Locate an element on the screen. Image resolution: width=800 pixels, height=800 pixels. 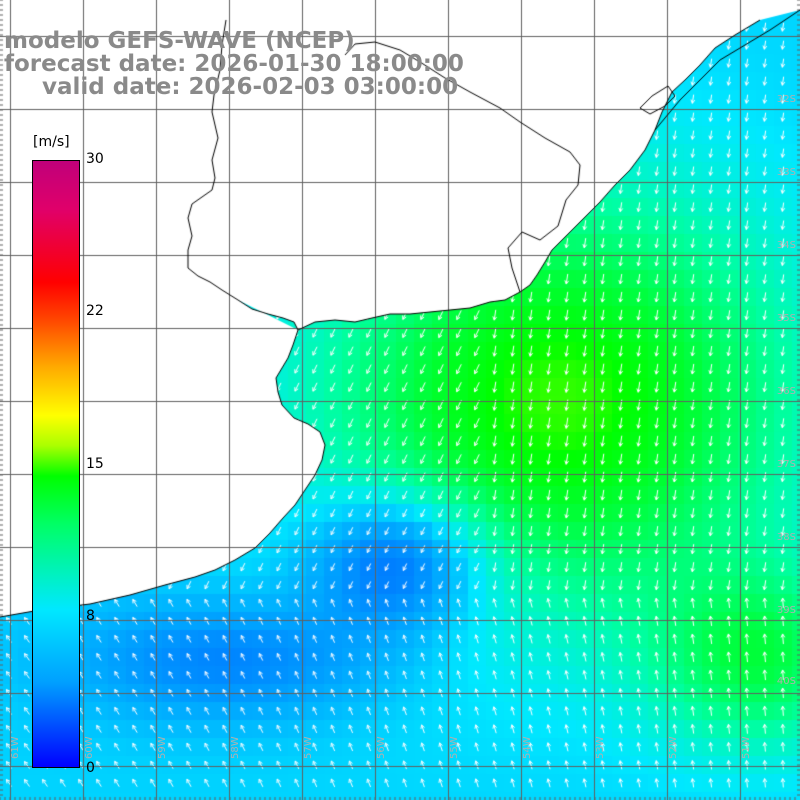
lon-label: 56W is located at coordinates (381, 747).